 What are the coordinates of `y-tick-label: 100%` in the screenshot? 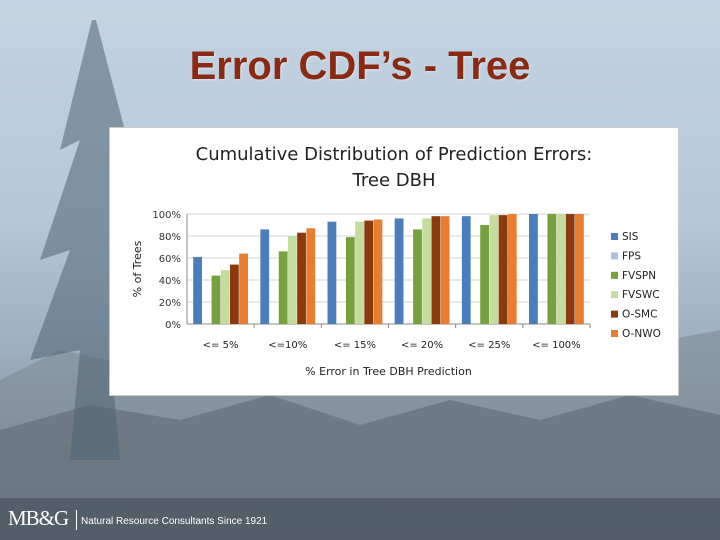 It's located at (166, 215).